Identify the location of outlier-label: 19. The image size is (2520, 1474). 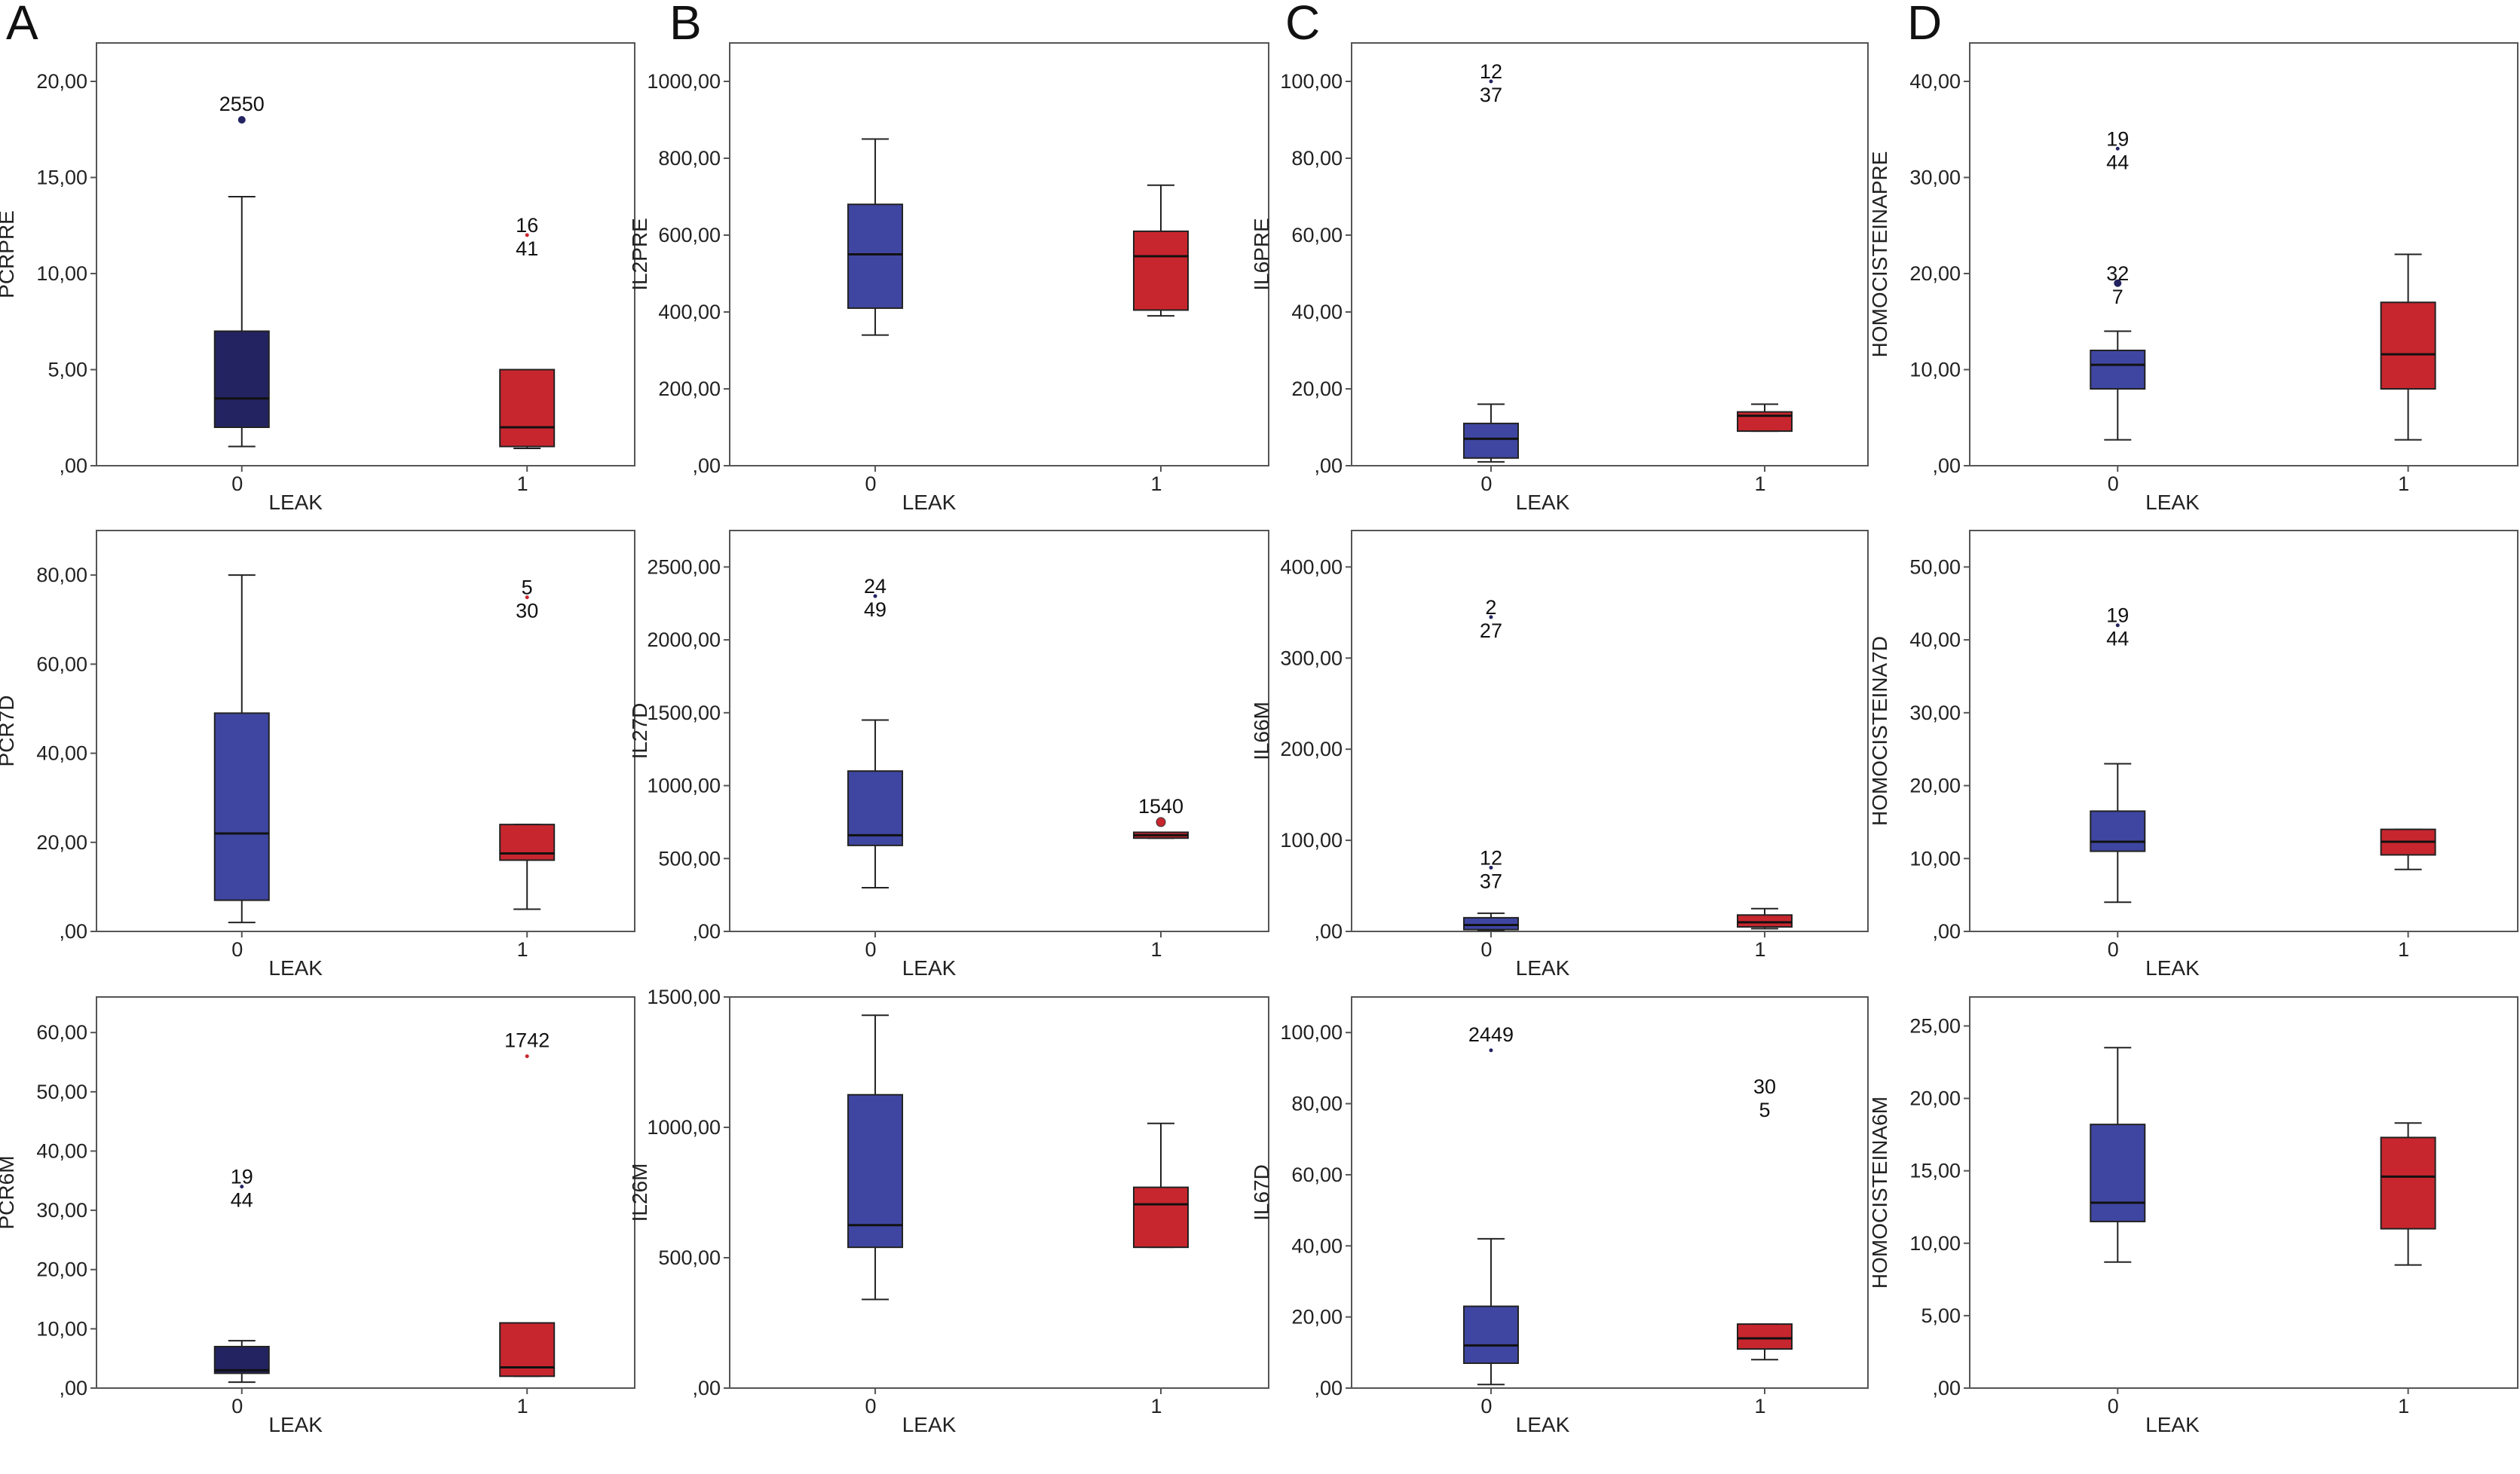
(242, 1177).